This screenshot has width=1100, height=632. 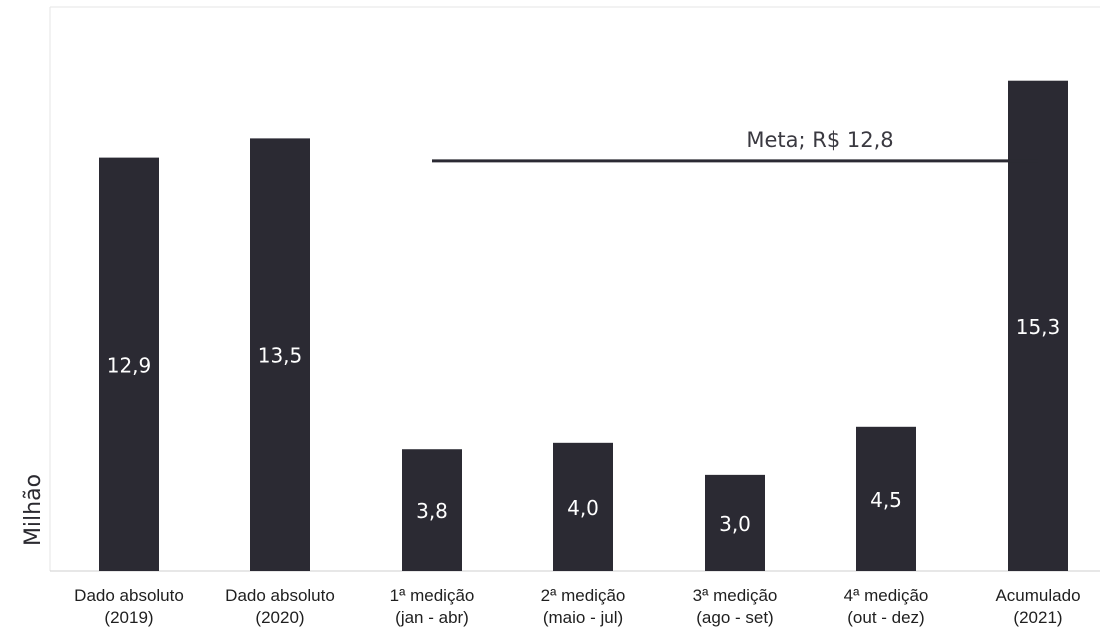 I want to click on data-label-6: 4,5, so click(x=886, y=500).